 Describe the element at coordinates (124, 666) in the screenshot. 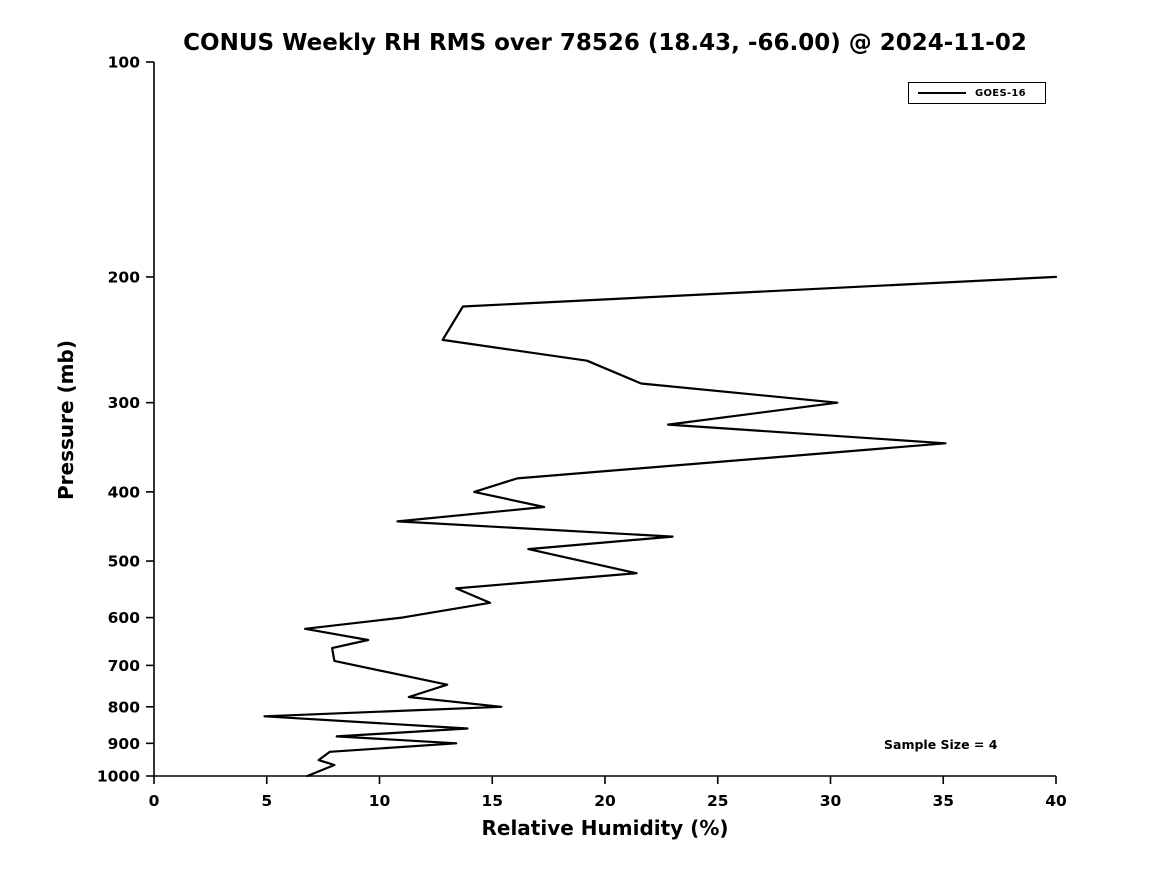

I see `y-tick-label: 700` at that location.